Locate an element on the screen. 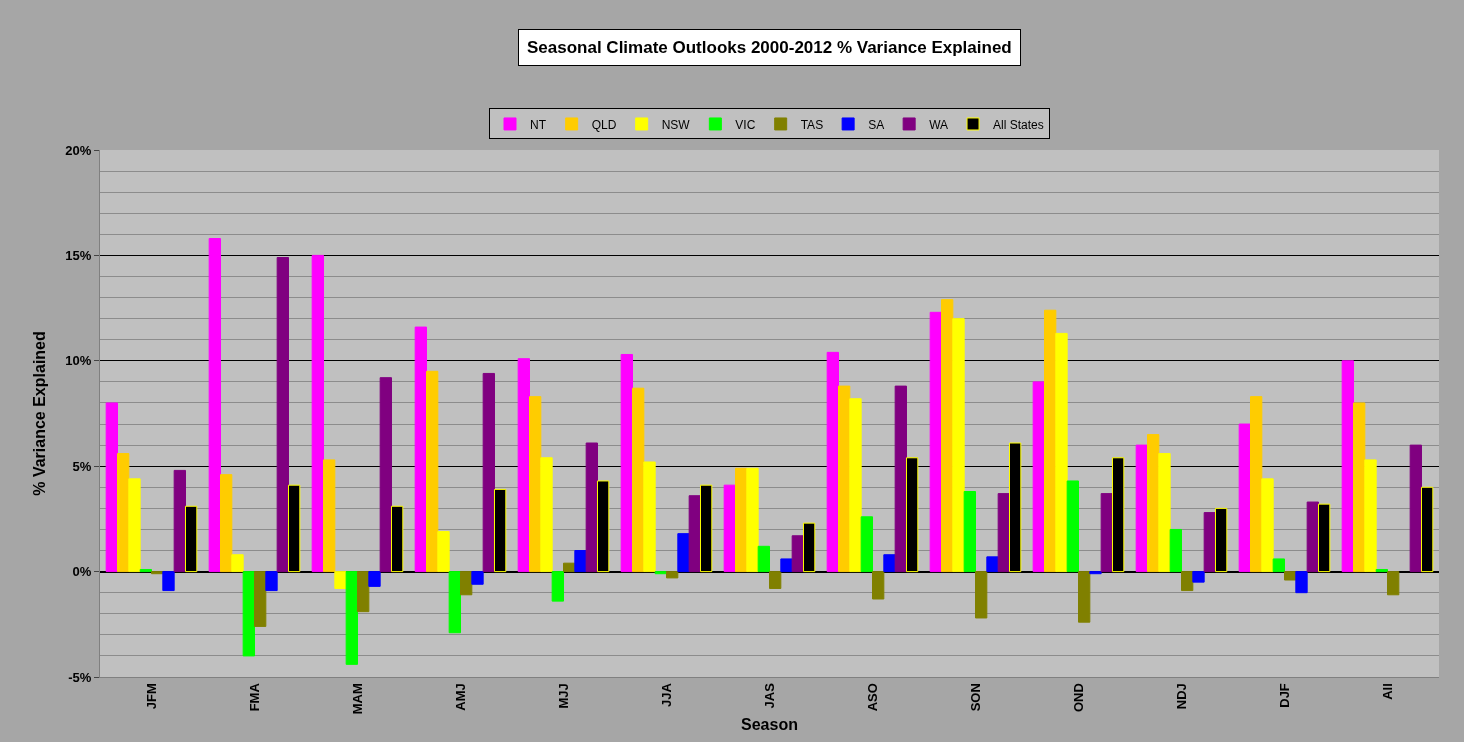 This screenshot has width=1464, height=742. legend-label: NSW is located at coordinates (676, 124).